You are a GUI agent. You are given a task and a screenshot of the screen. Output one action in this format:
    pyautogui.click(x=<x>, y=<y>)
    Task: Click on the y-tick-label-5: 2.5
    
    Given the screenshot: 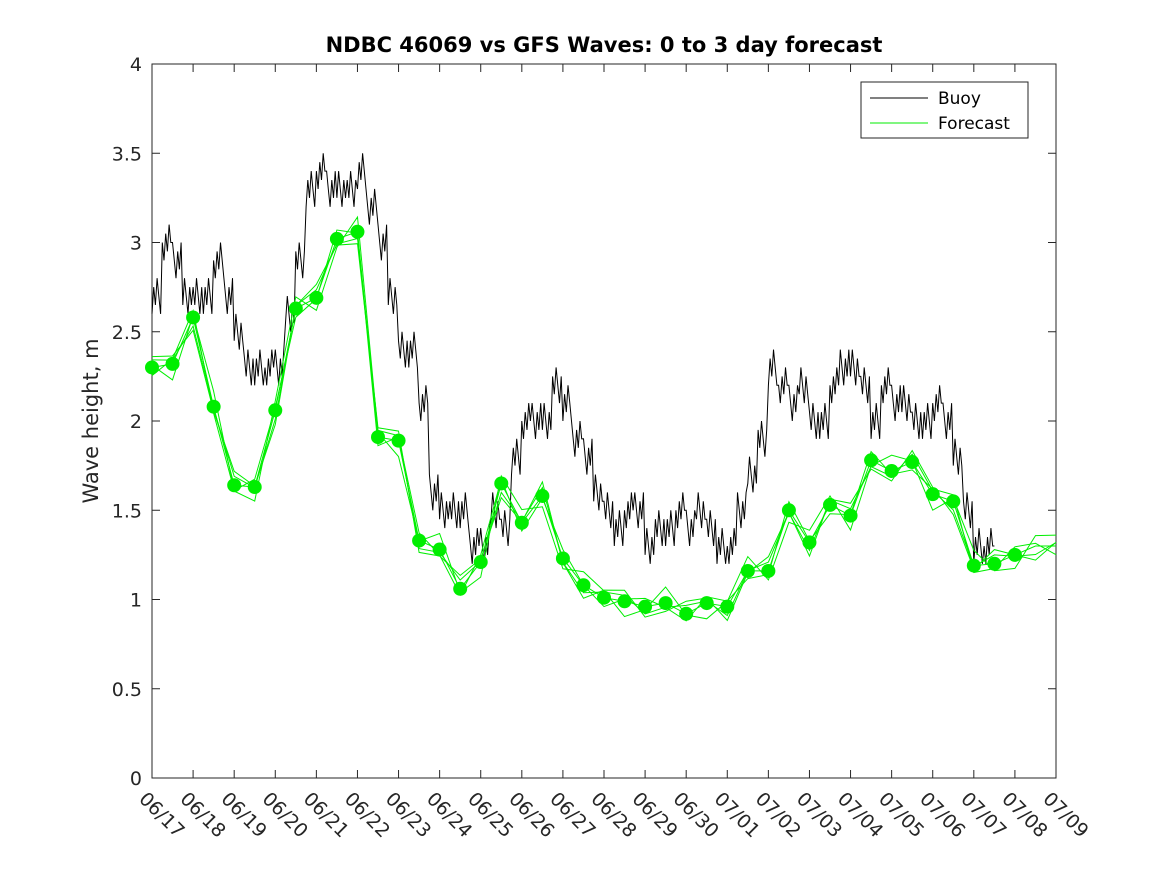 What is the action you would take?
    pyautogui.click(x=127, y=333)
    